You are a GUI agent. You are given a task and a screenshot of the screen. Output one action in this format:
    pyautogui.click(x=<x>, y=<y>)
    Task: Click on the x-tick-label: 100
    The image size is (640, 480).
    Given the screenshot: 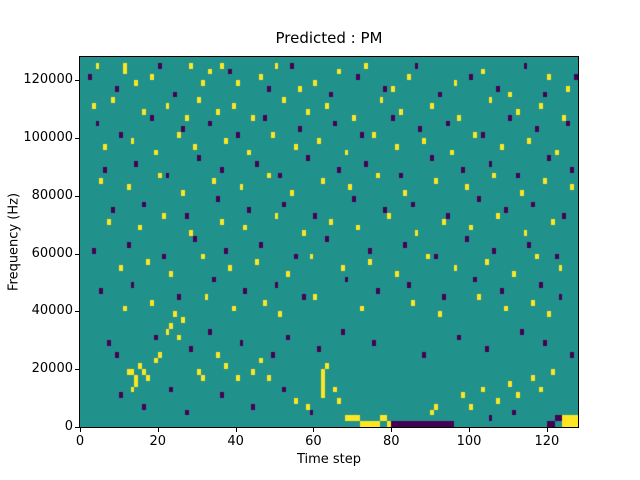 What is the action you would take?
    pyautogui.click(x=469, y=441)
    